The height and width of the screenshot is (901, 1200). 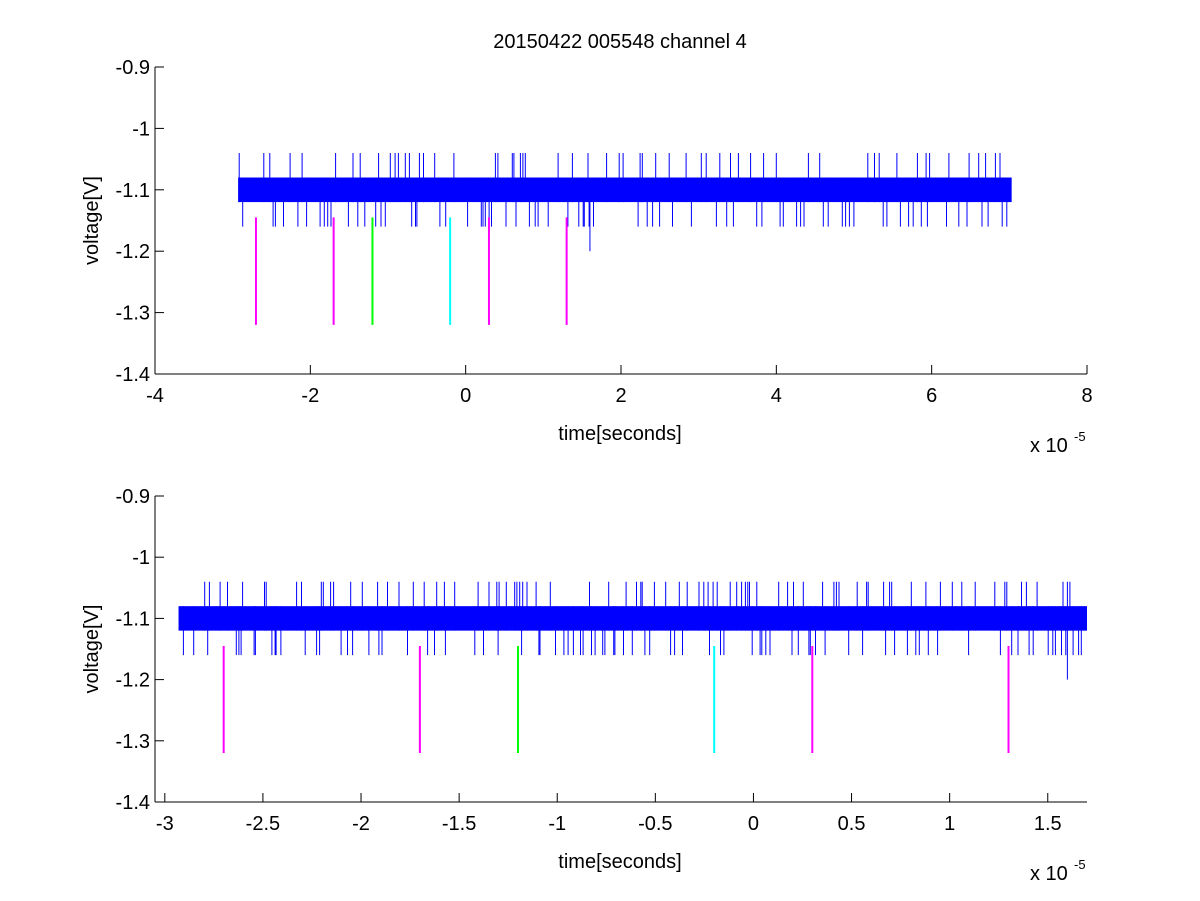 What do you see at coordinates (931, 396) in the screenshot?
I see `x-tick-label: 6` at bounding box center [931, 396].